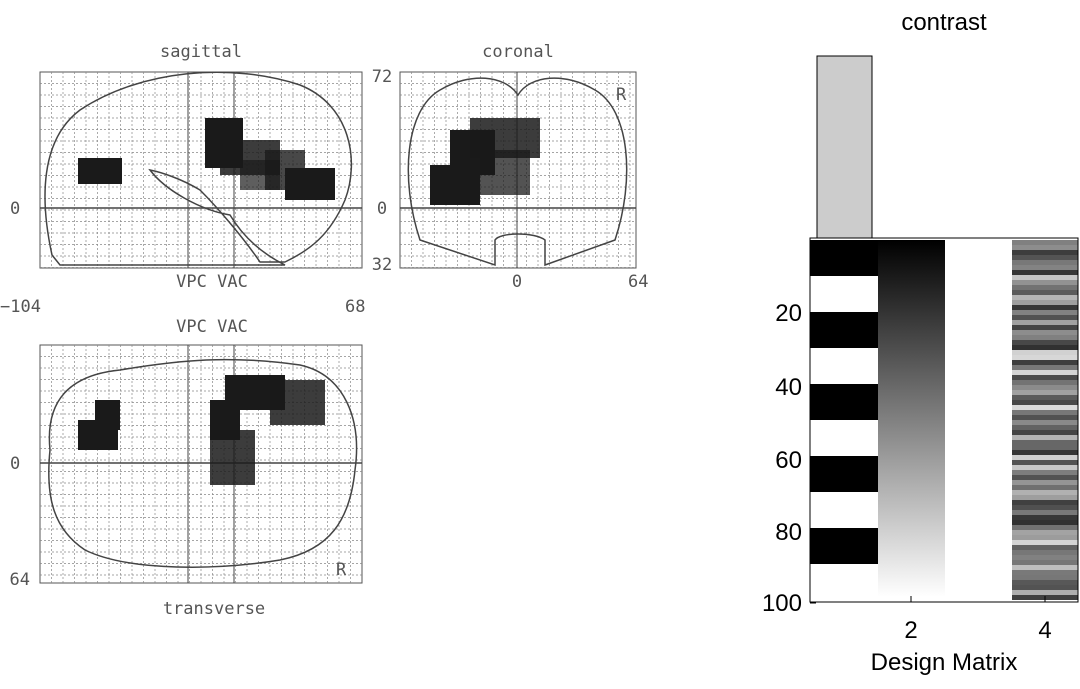 Image resolution: width=1080 pixels, height=689 pixels. I want to click on sagittal-panel: sagittal 72 0 VPC VAC −104 68, so click(196, 179).